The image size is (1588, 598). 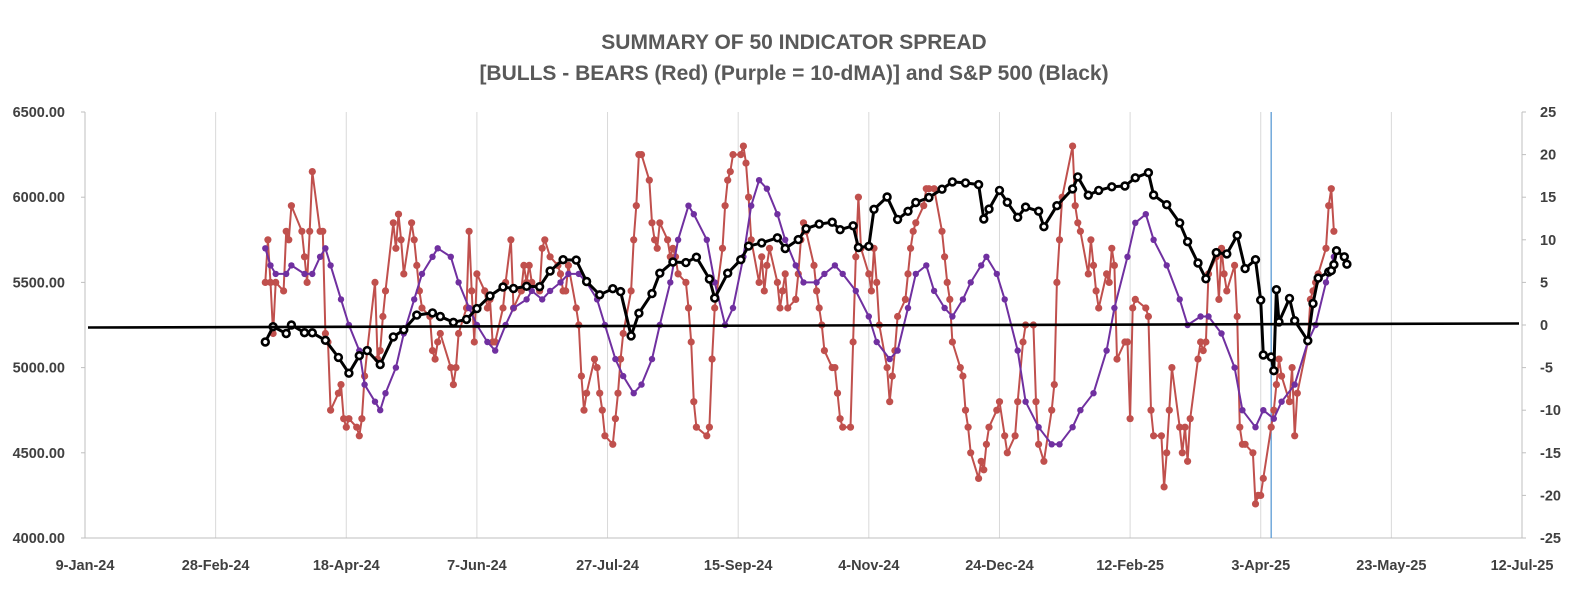 I want to click on x-tick-label: 23-May-25, so click(x=1391, y=566).